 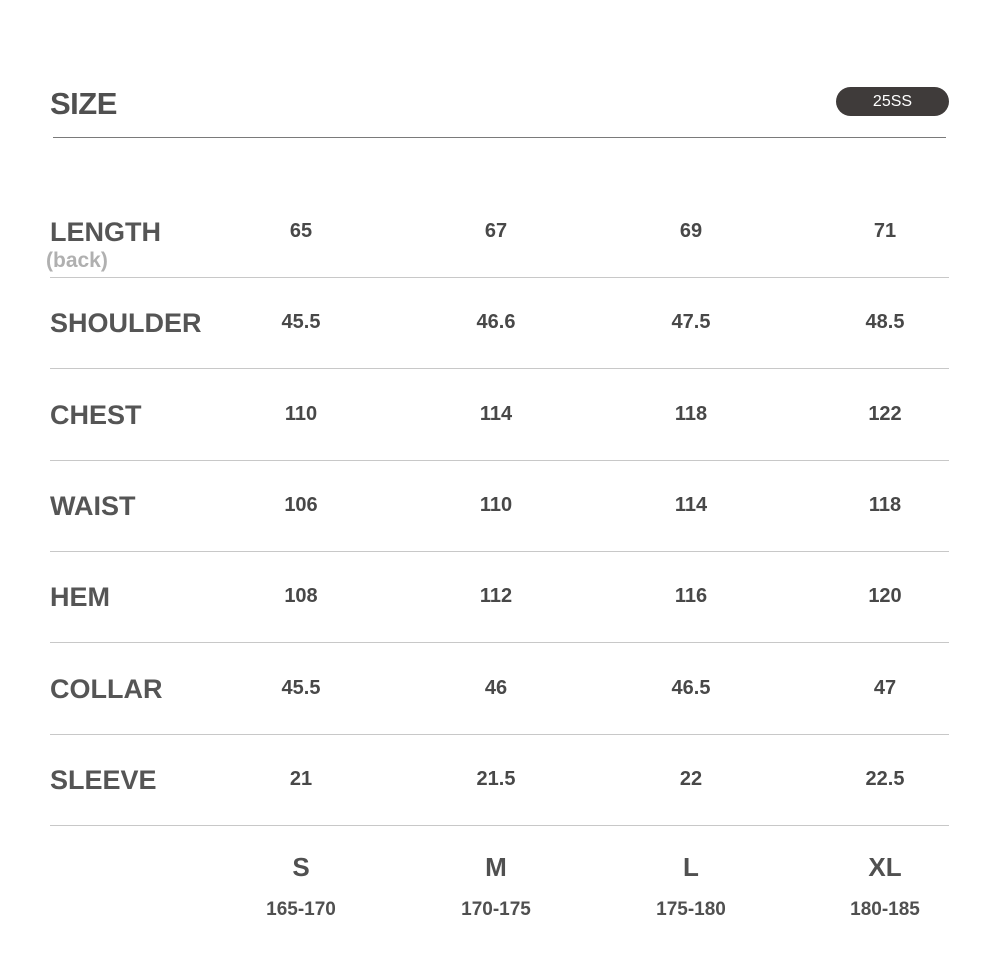 I want to click on cell-value: 108, so click(x=301, y=596).